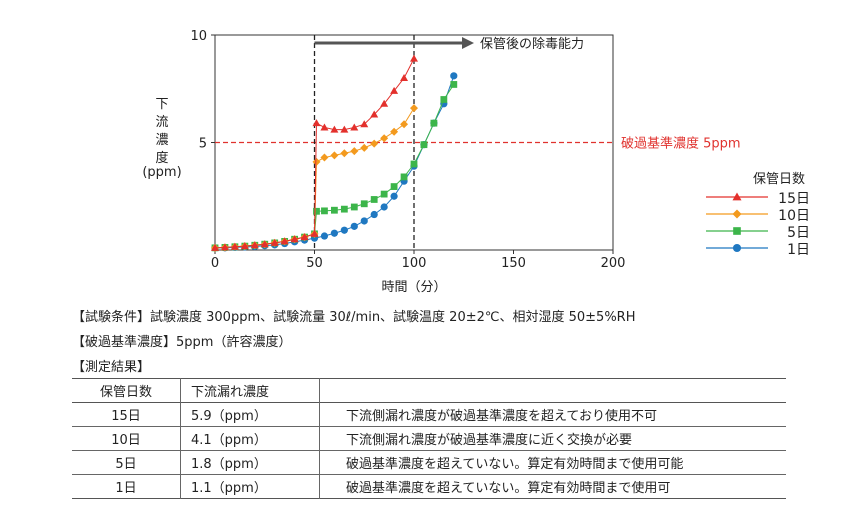 This screenshot has height=510, width=860. Describe the element at coordinates (794, 199) in the screenshot. I see `legend-entry: 15日` at that location.